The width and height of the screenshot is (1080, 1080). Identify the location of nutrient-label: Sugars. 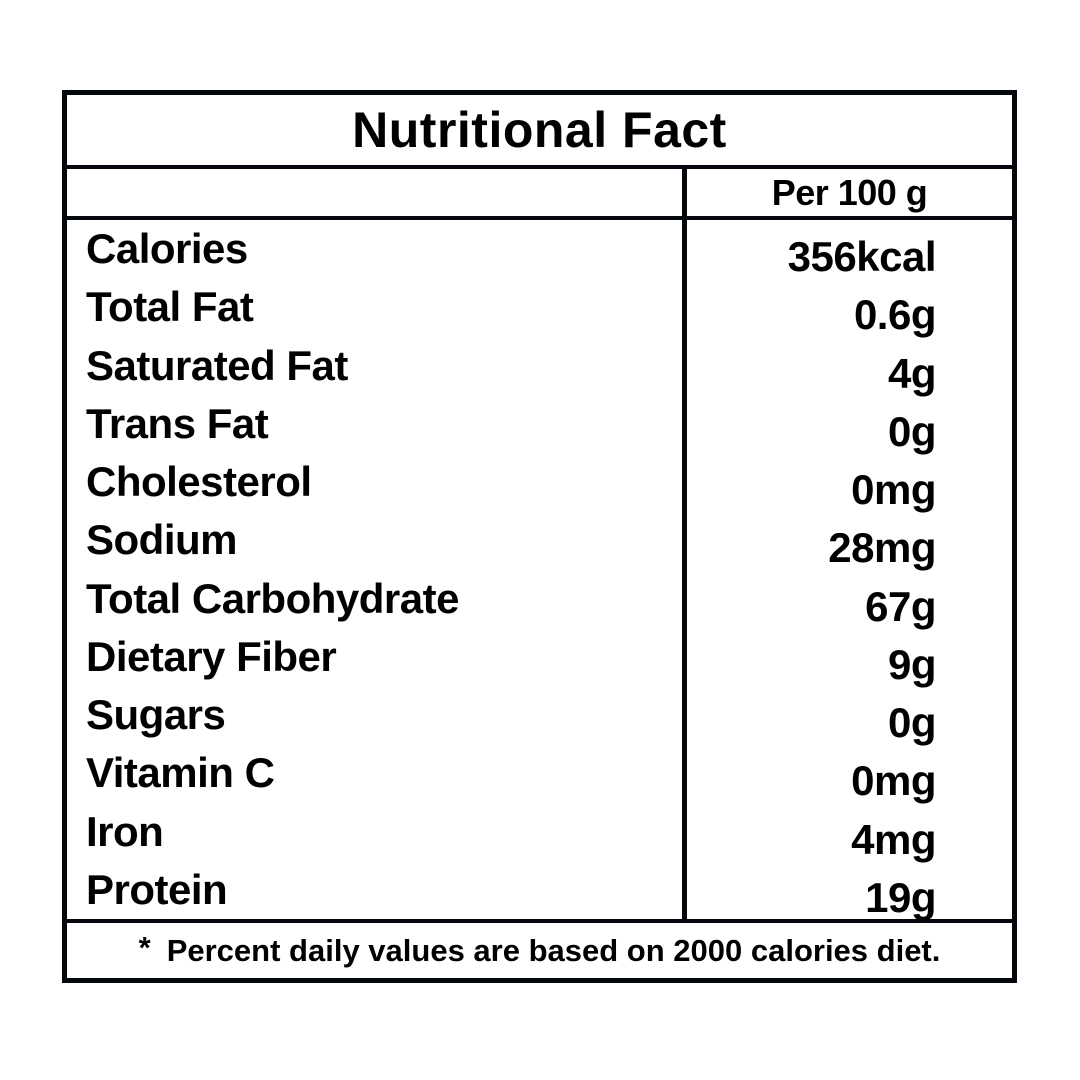
(377, 715).